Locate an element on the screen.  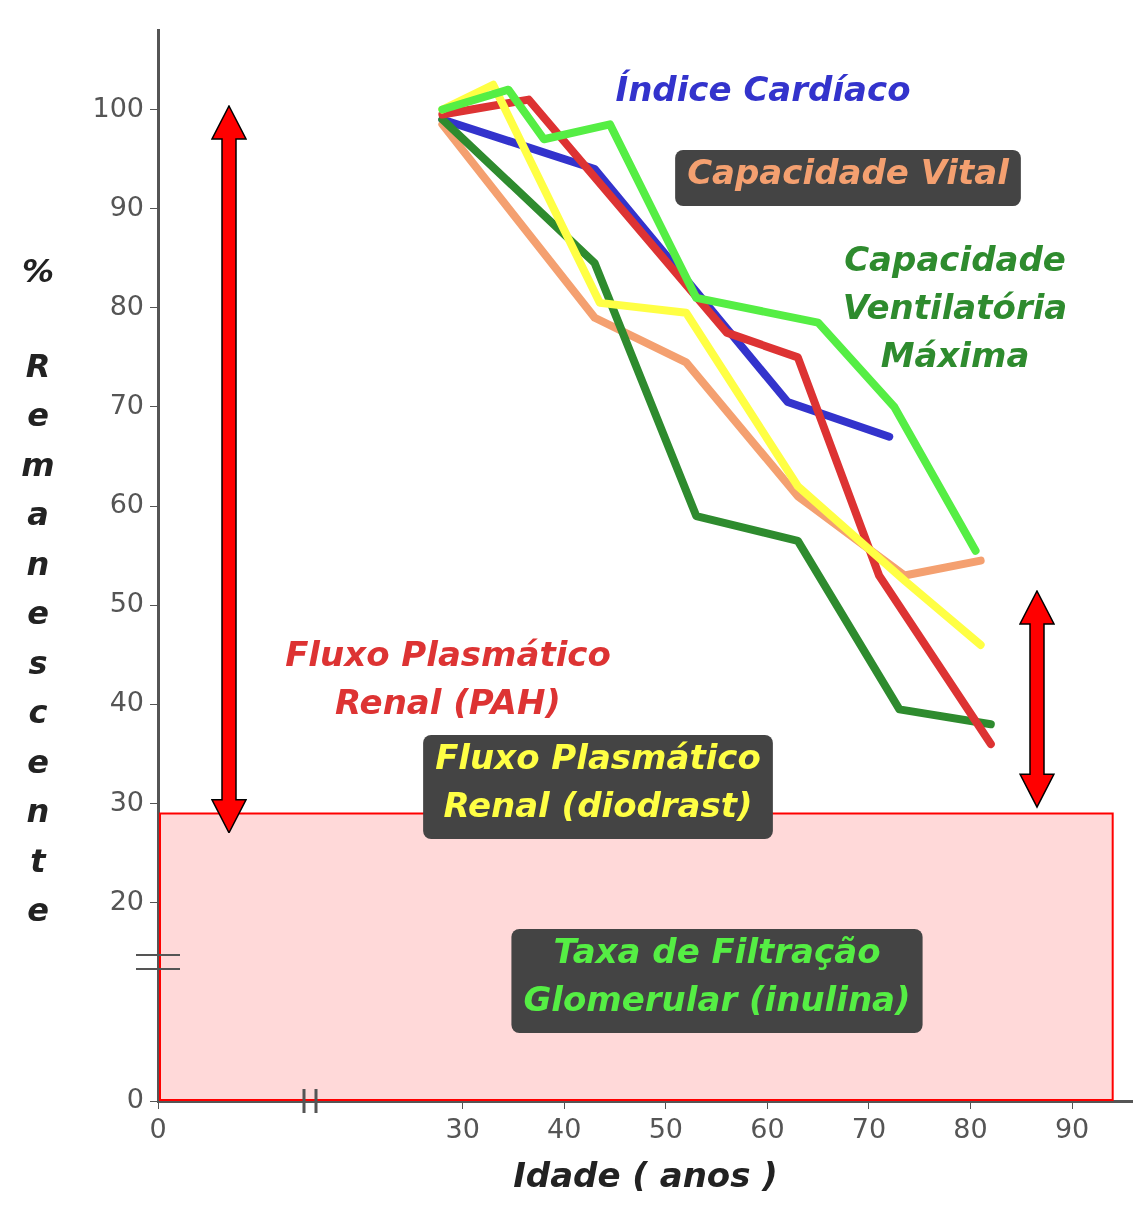
y-tick-label: 70 is located at coordinates (126, 404).